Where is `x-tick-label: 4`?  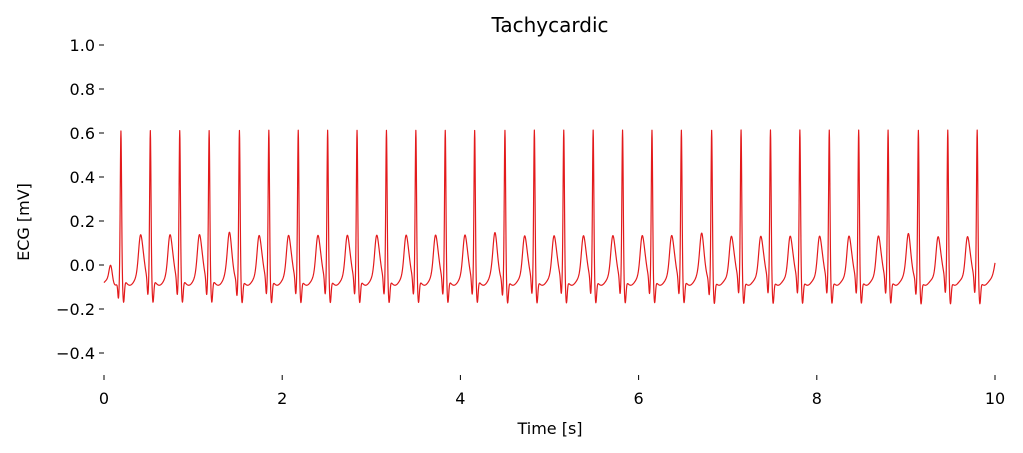 x-tick-label: 4 is located at coordinates (460, 398).